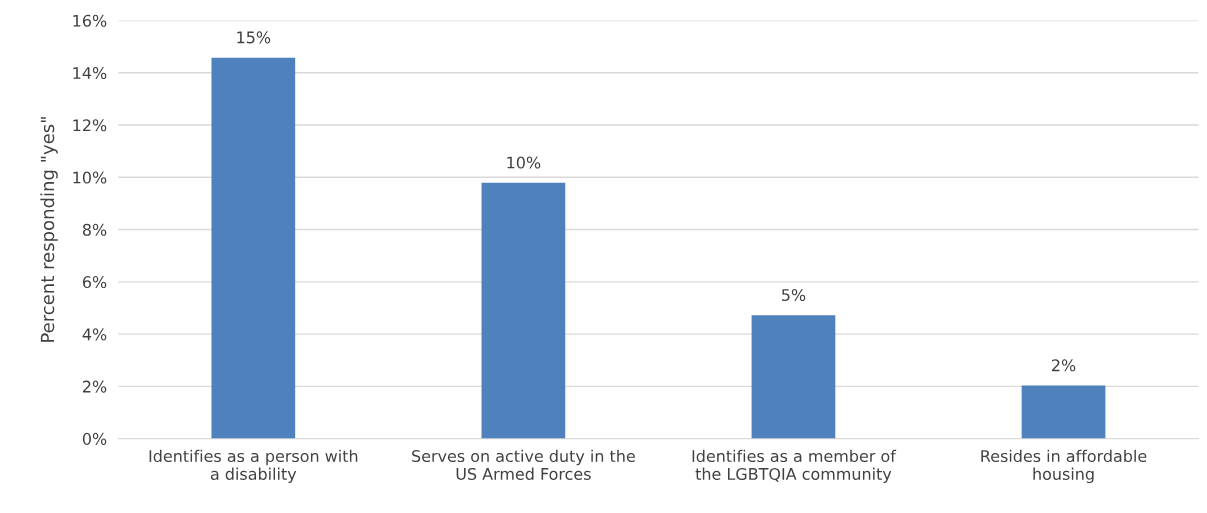  What do you see at coordinates (253, 466) in the screenshot?
I see `x-tick-label: Identifies as a person with a disability` at bounding box center [253, 466].